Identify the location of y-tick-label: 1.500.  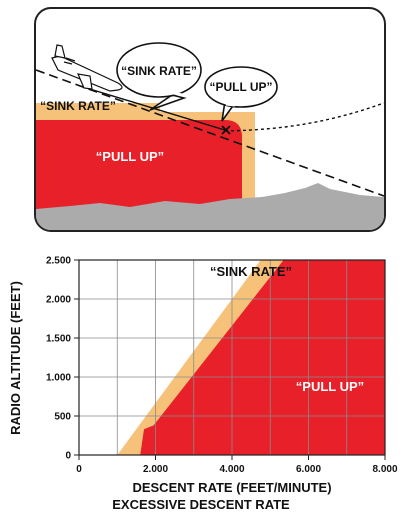
(58, 339).